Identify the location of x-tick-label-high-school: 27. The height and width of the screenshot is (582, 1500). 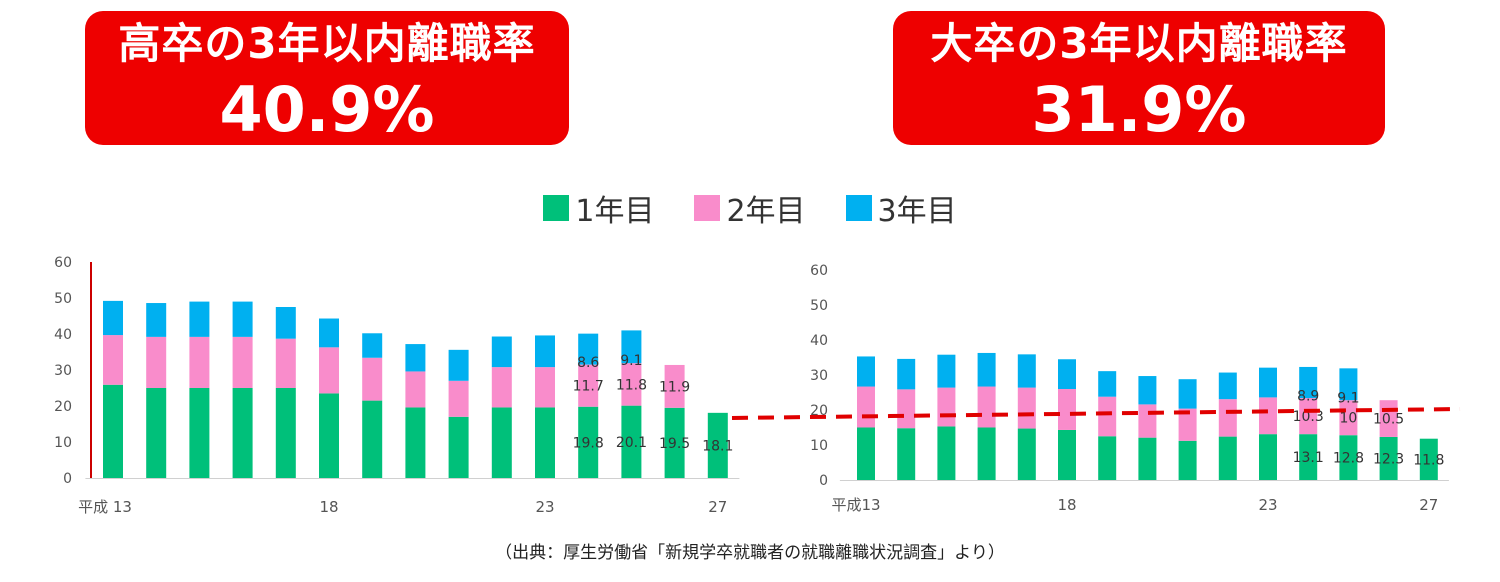
(717, 507).